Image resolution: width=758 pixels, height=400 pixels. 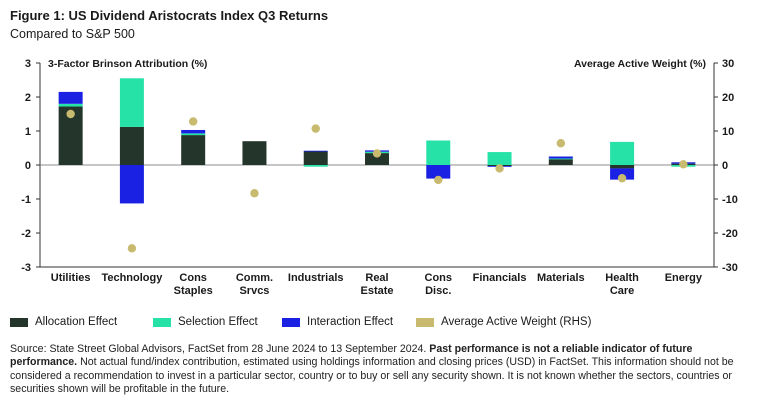 What do you see at coordinates (162, 322) in the screenshot?
I see `selection-swatch` at bounding box center [162, 322].